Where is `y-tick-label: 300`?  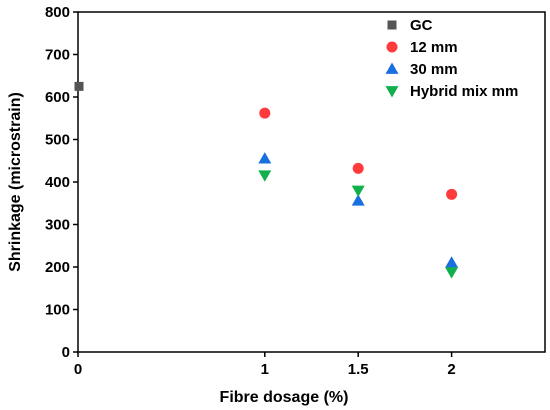 y-tick-label: 300 is located at coordinates (57, 225).